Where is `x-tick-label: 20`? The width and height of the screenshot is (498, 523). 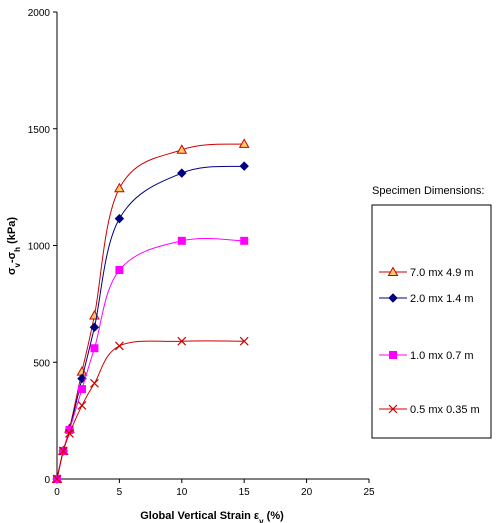 x-tick-label: 20 is located at coordinates (307, 492).